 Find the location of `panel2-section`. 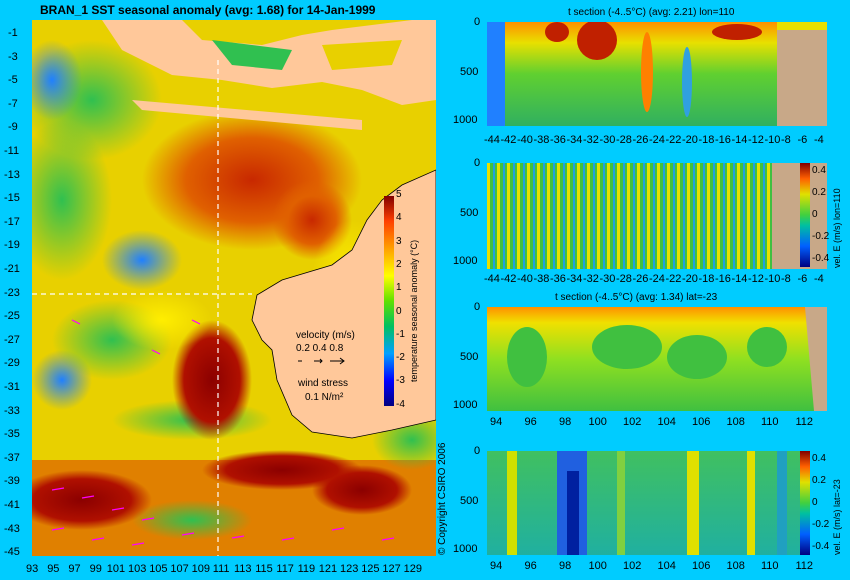

panel2-section is located at coordinates (657, 216).